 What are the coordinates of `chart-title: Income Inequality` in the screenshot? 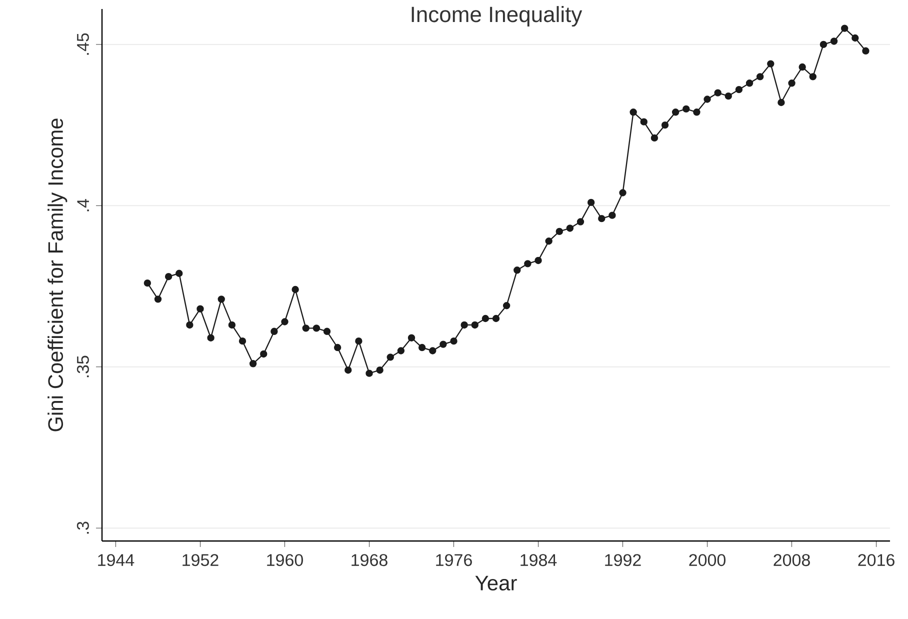 It's located at (497, 16).